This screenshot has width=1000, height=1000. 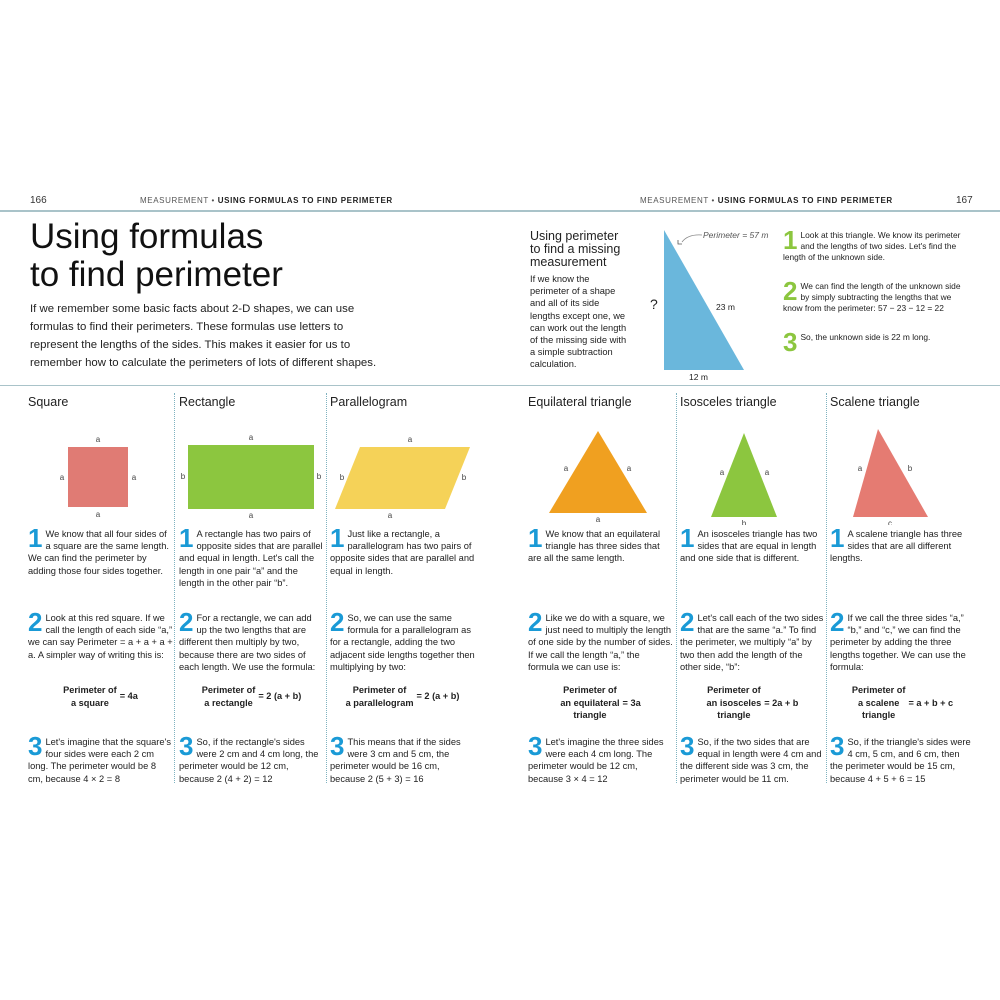 What do you see at coordinates (781, 702) in the screenshot?
I see `formula-value: = 2a + b` at bounding box center [781, 702].